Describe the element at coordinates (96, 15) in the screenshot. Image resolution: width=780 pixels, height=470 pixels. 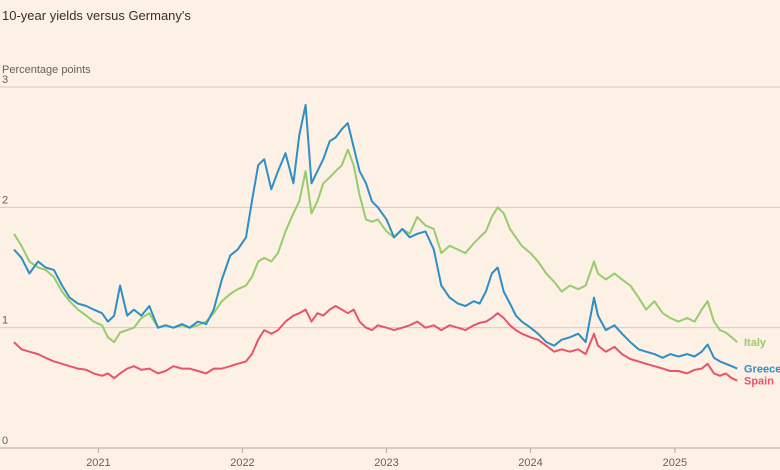
I see `chart-title: 10-year yields versus Germany's` at that location.